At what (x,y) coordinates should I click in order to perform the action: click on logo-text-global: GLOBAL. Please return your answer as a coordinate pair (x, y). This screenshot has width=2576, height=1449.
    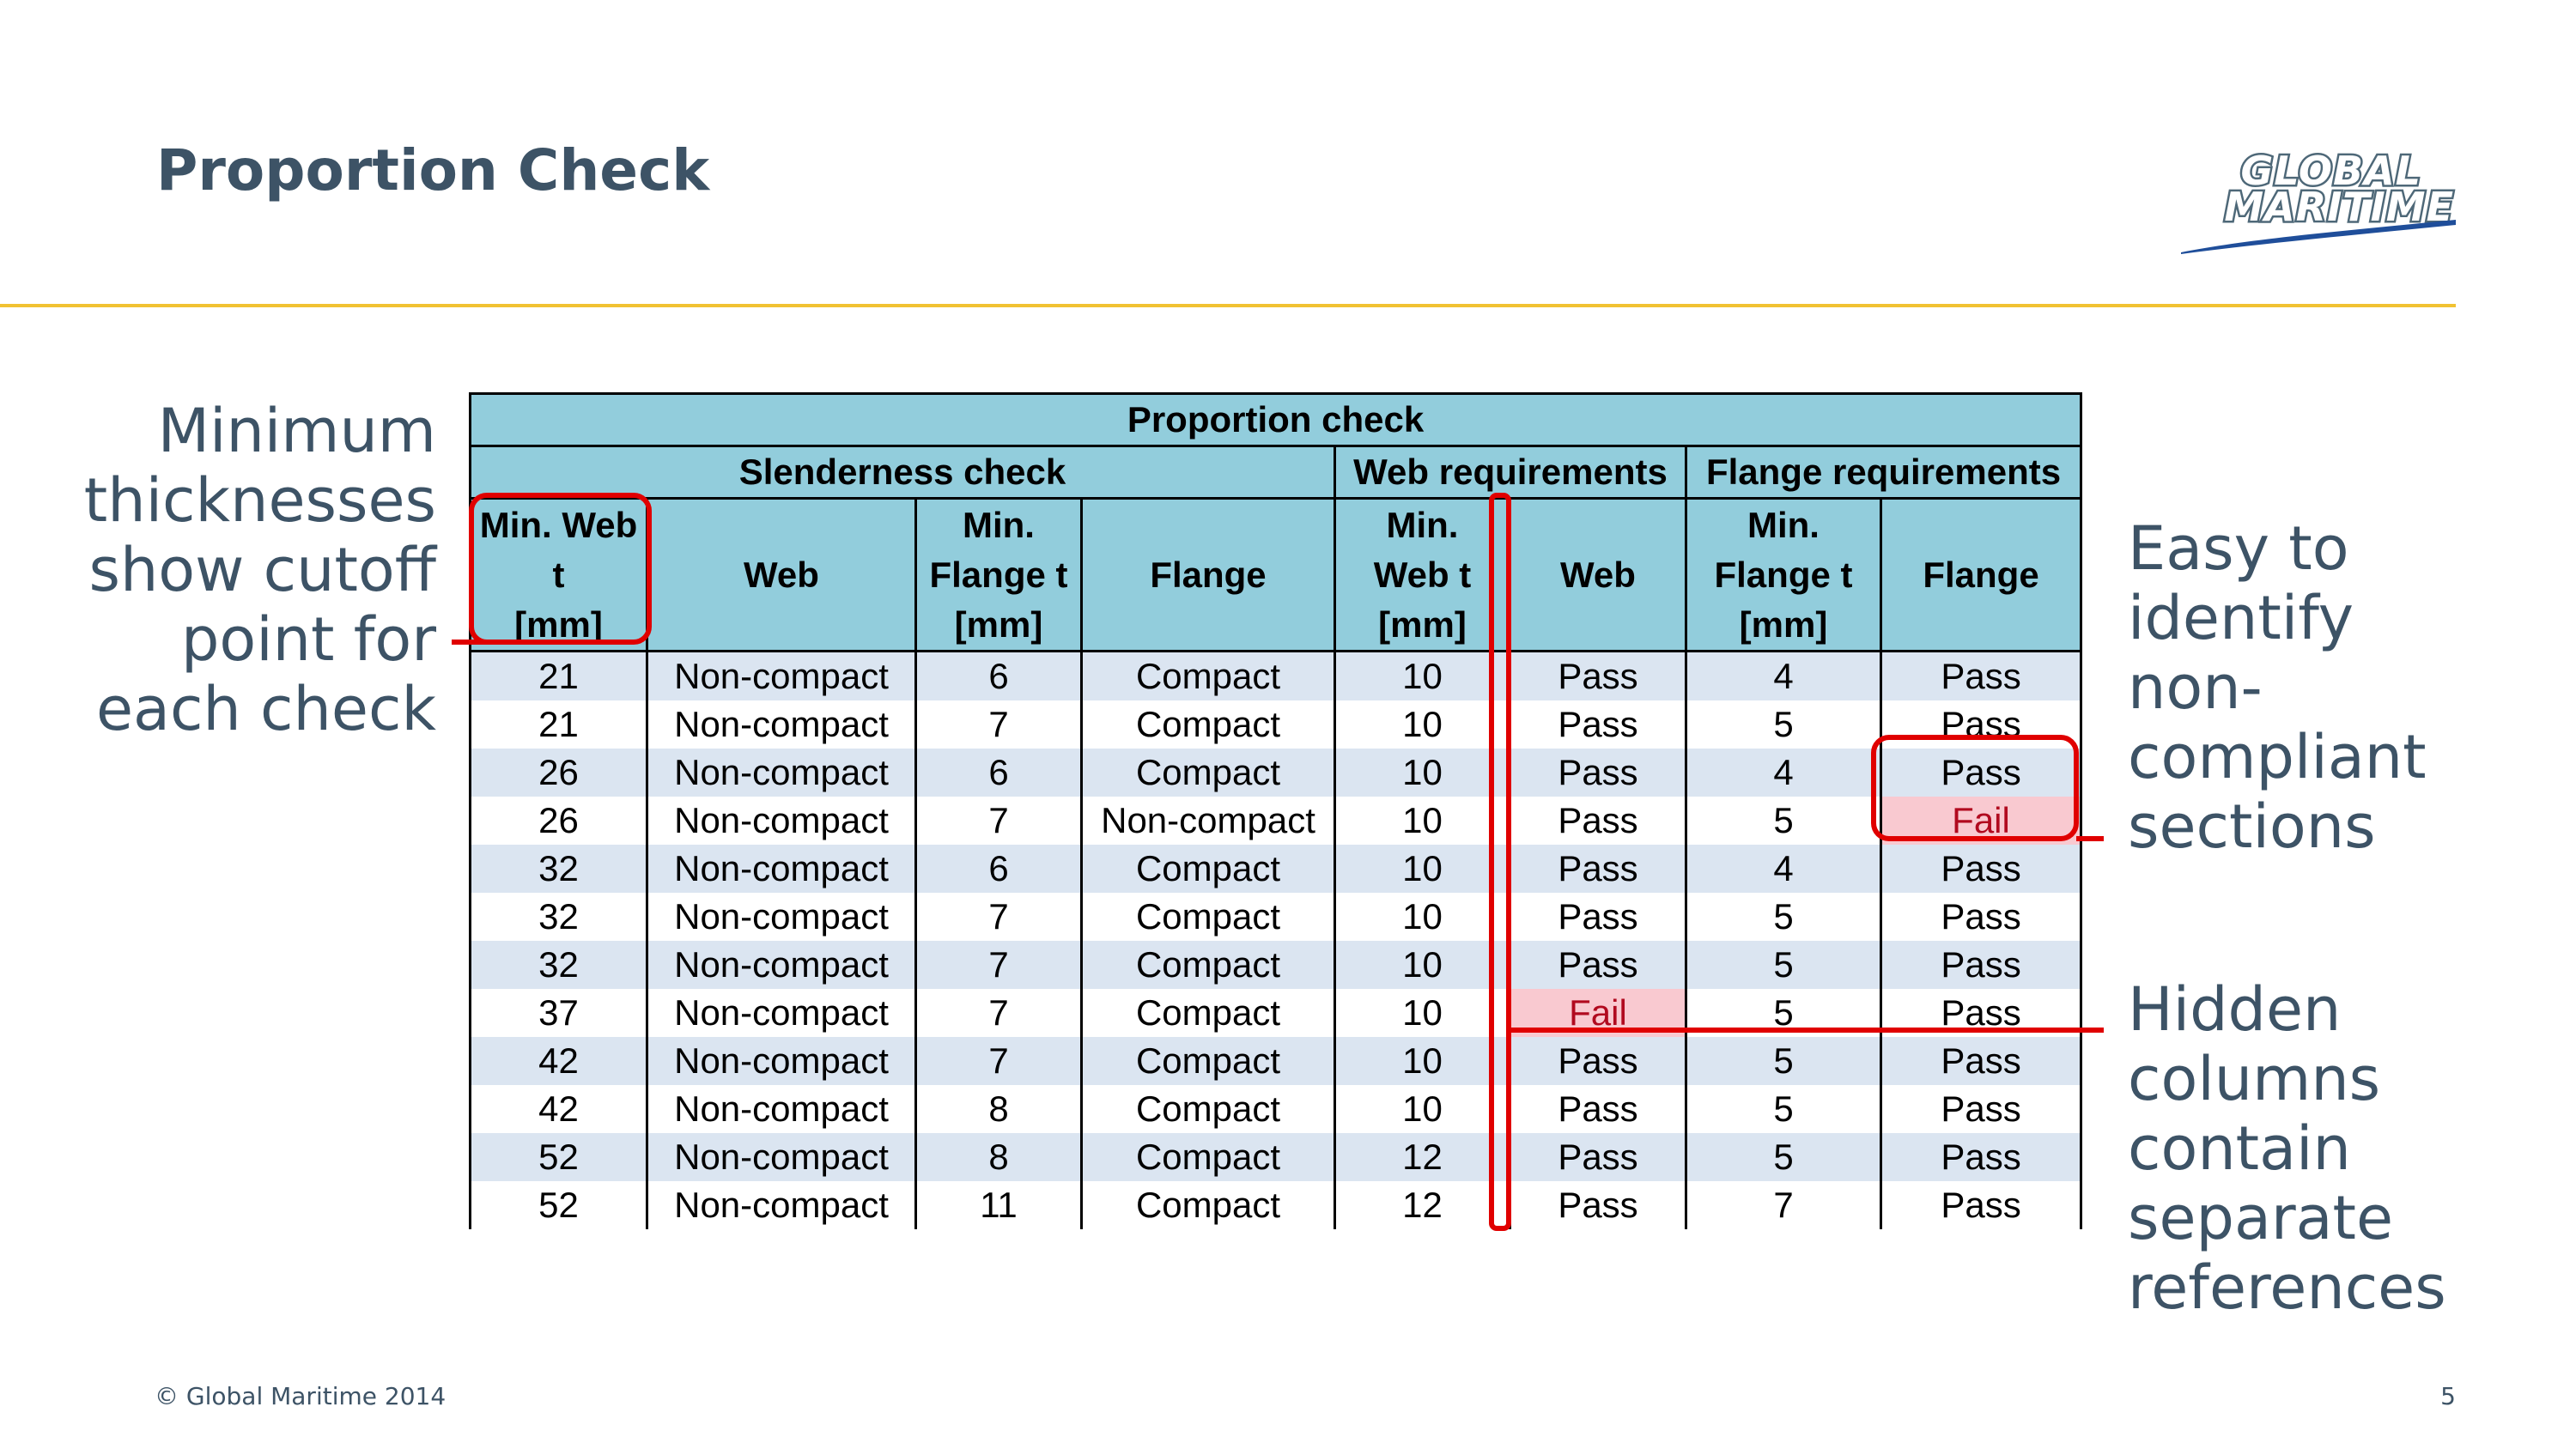
    Looking at the image, I should click on (2331, 171).